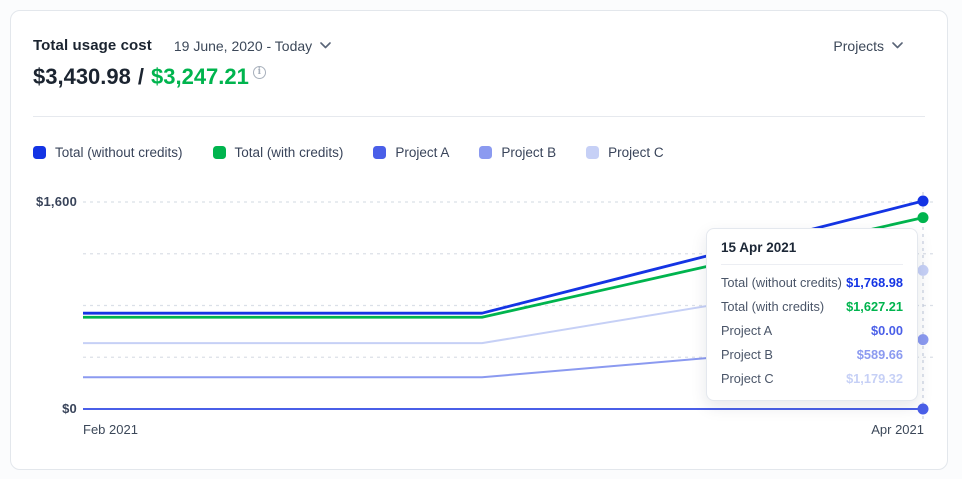 The image size is (962, 479). Describe the element at coordinates (479, 116) in the screenshot. I see `header-divider` at that location.